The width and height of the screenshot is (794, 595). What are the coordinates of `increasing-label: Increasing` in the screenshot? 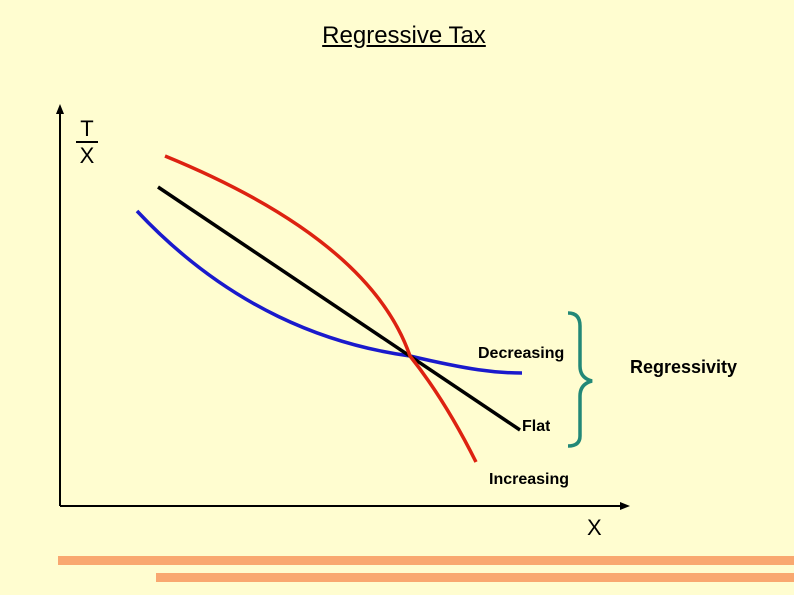 It's located at (529, 479).